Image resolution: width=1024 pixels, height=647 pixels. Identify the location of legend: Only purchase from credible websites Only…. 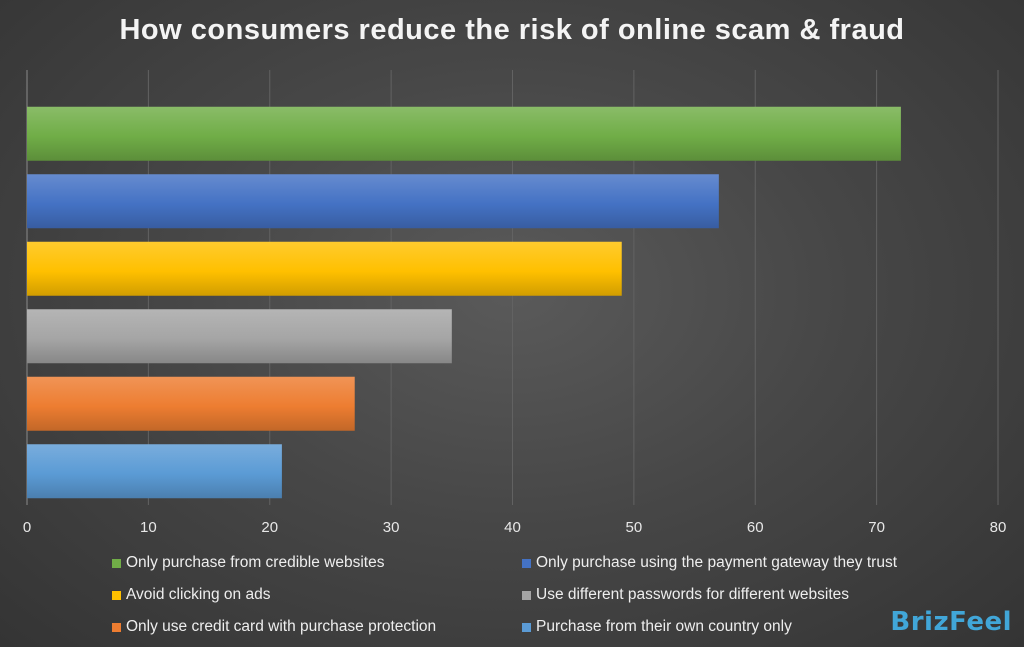
(527, 595).